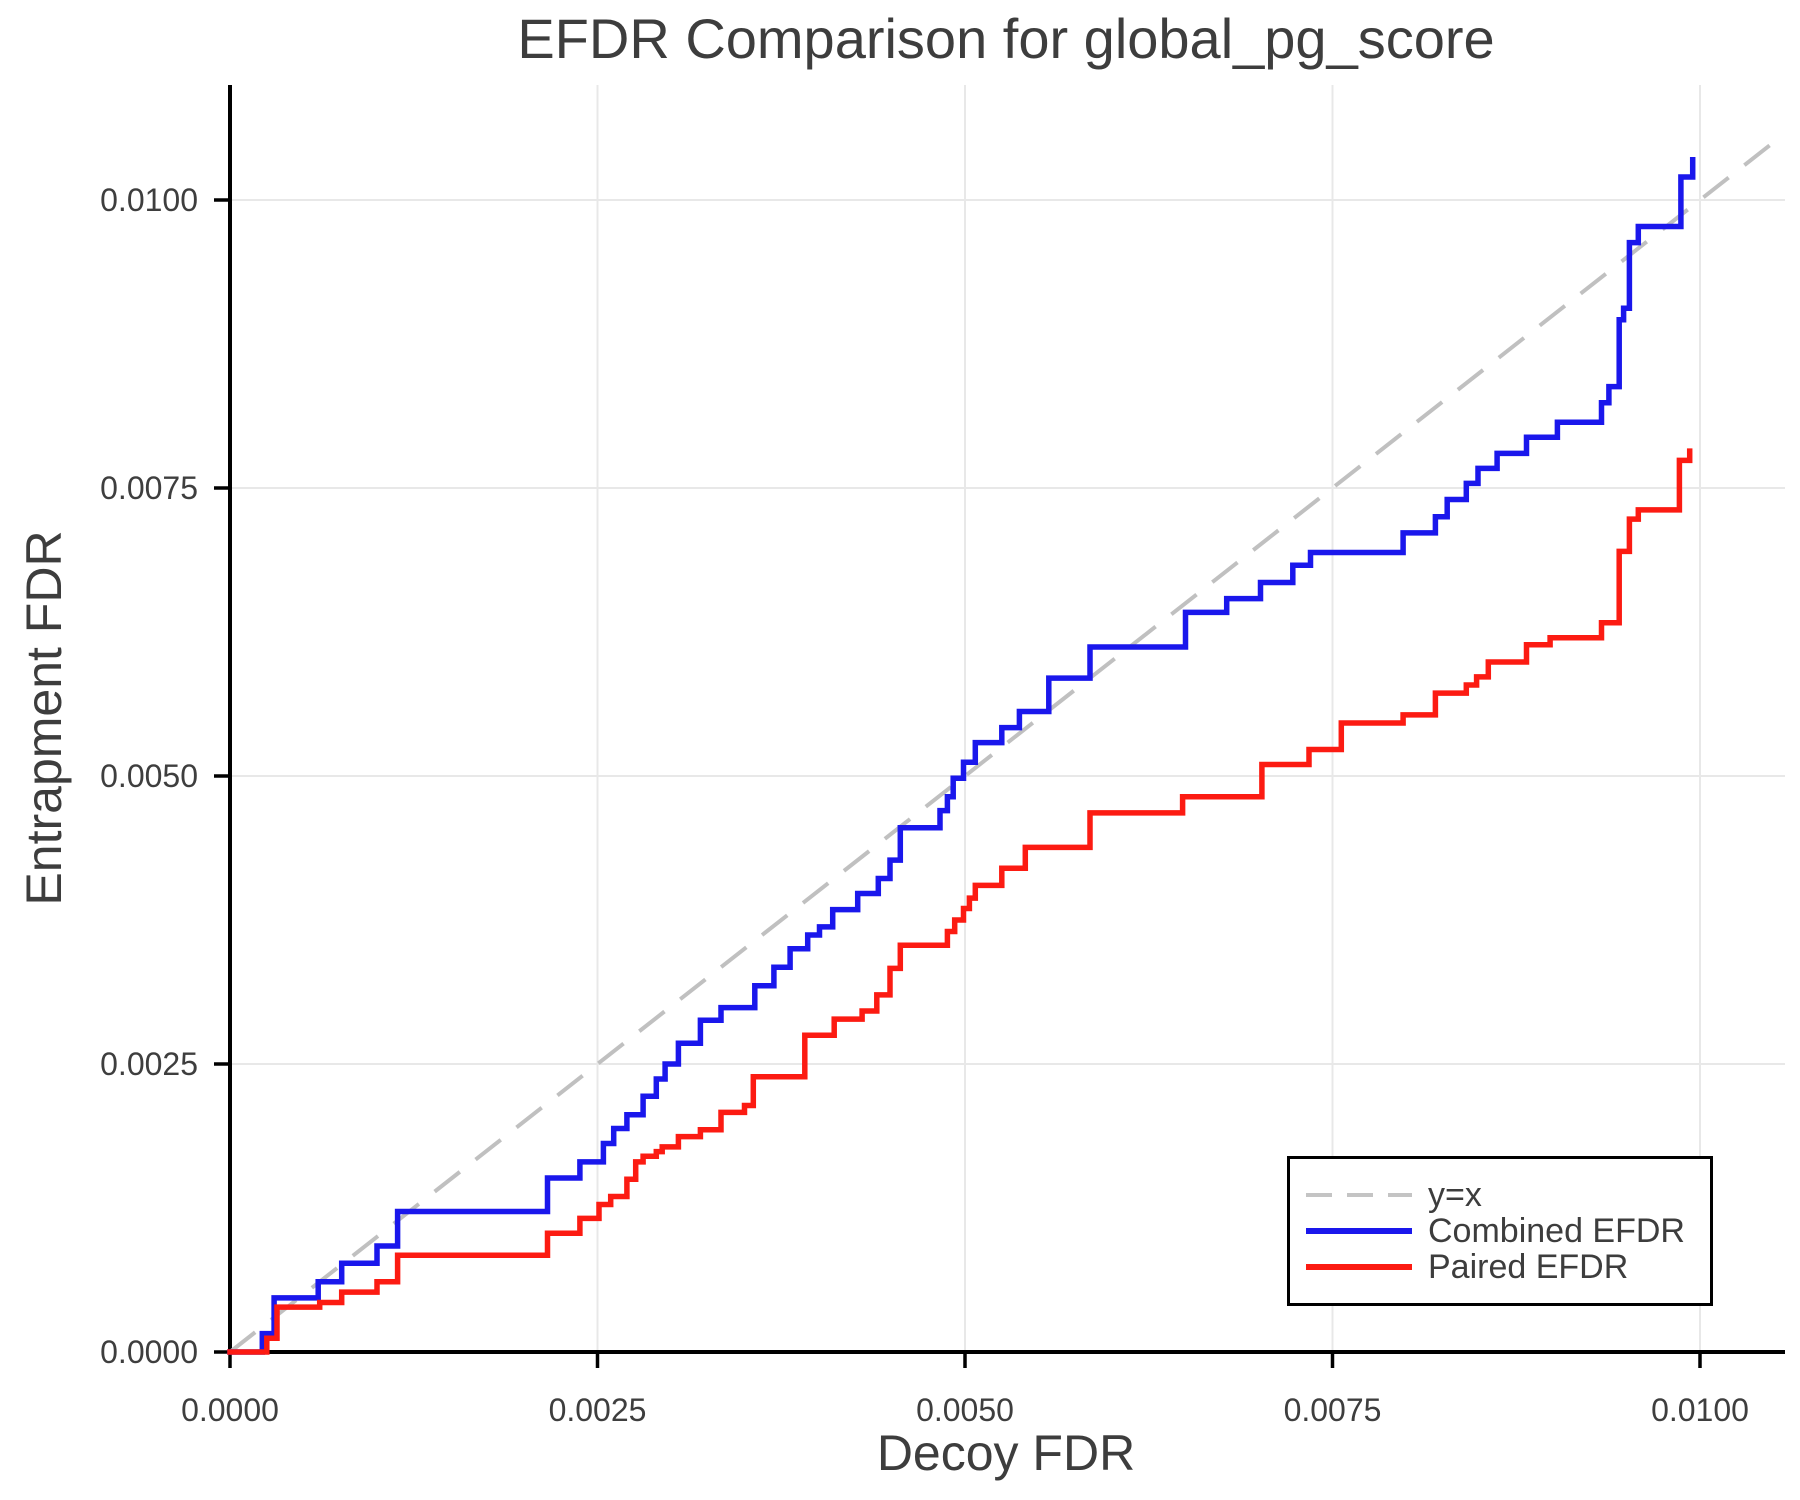 The width and height of the screenshot is (1800, 1500). What do you see at coordinates (149, 1352) in the screenshot?
I see `y-tick-label: 0.0000` at bounding box center [149, 1352].